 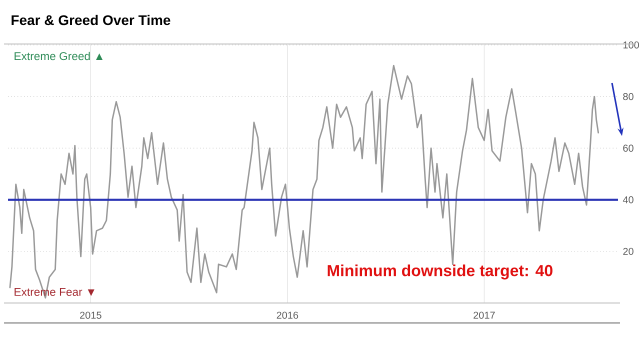 What do you see at coordinates (628, 251) in the screenshot?
I see `y-tick-label: 20` at bounding box center [628, 251].